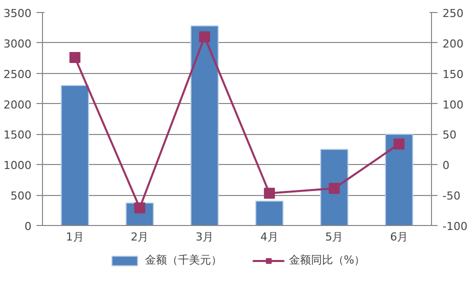  Describe the element at coordinates (453, 105) in the screenshot. I see `y2-tick-label: 100` at that location.